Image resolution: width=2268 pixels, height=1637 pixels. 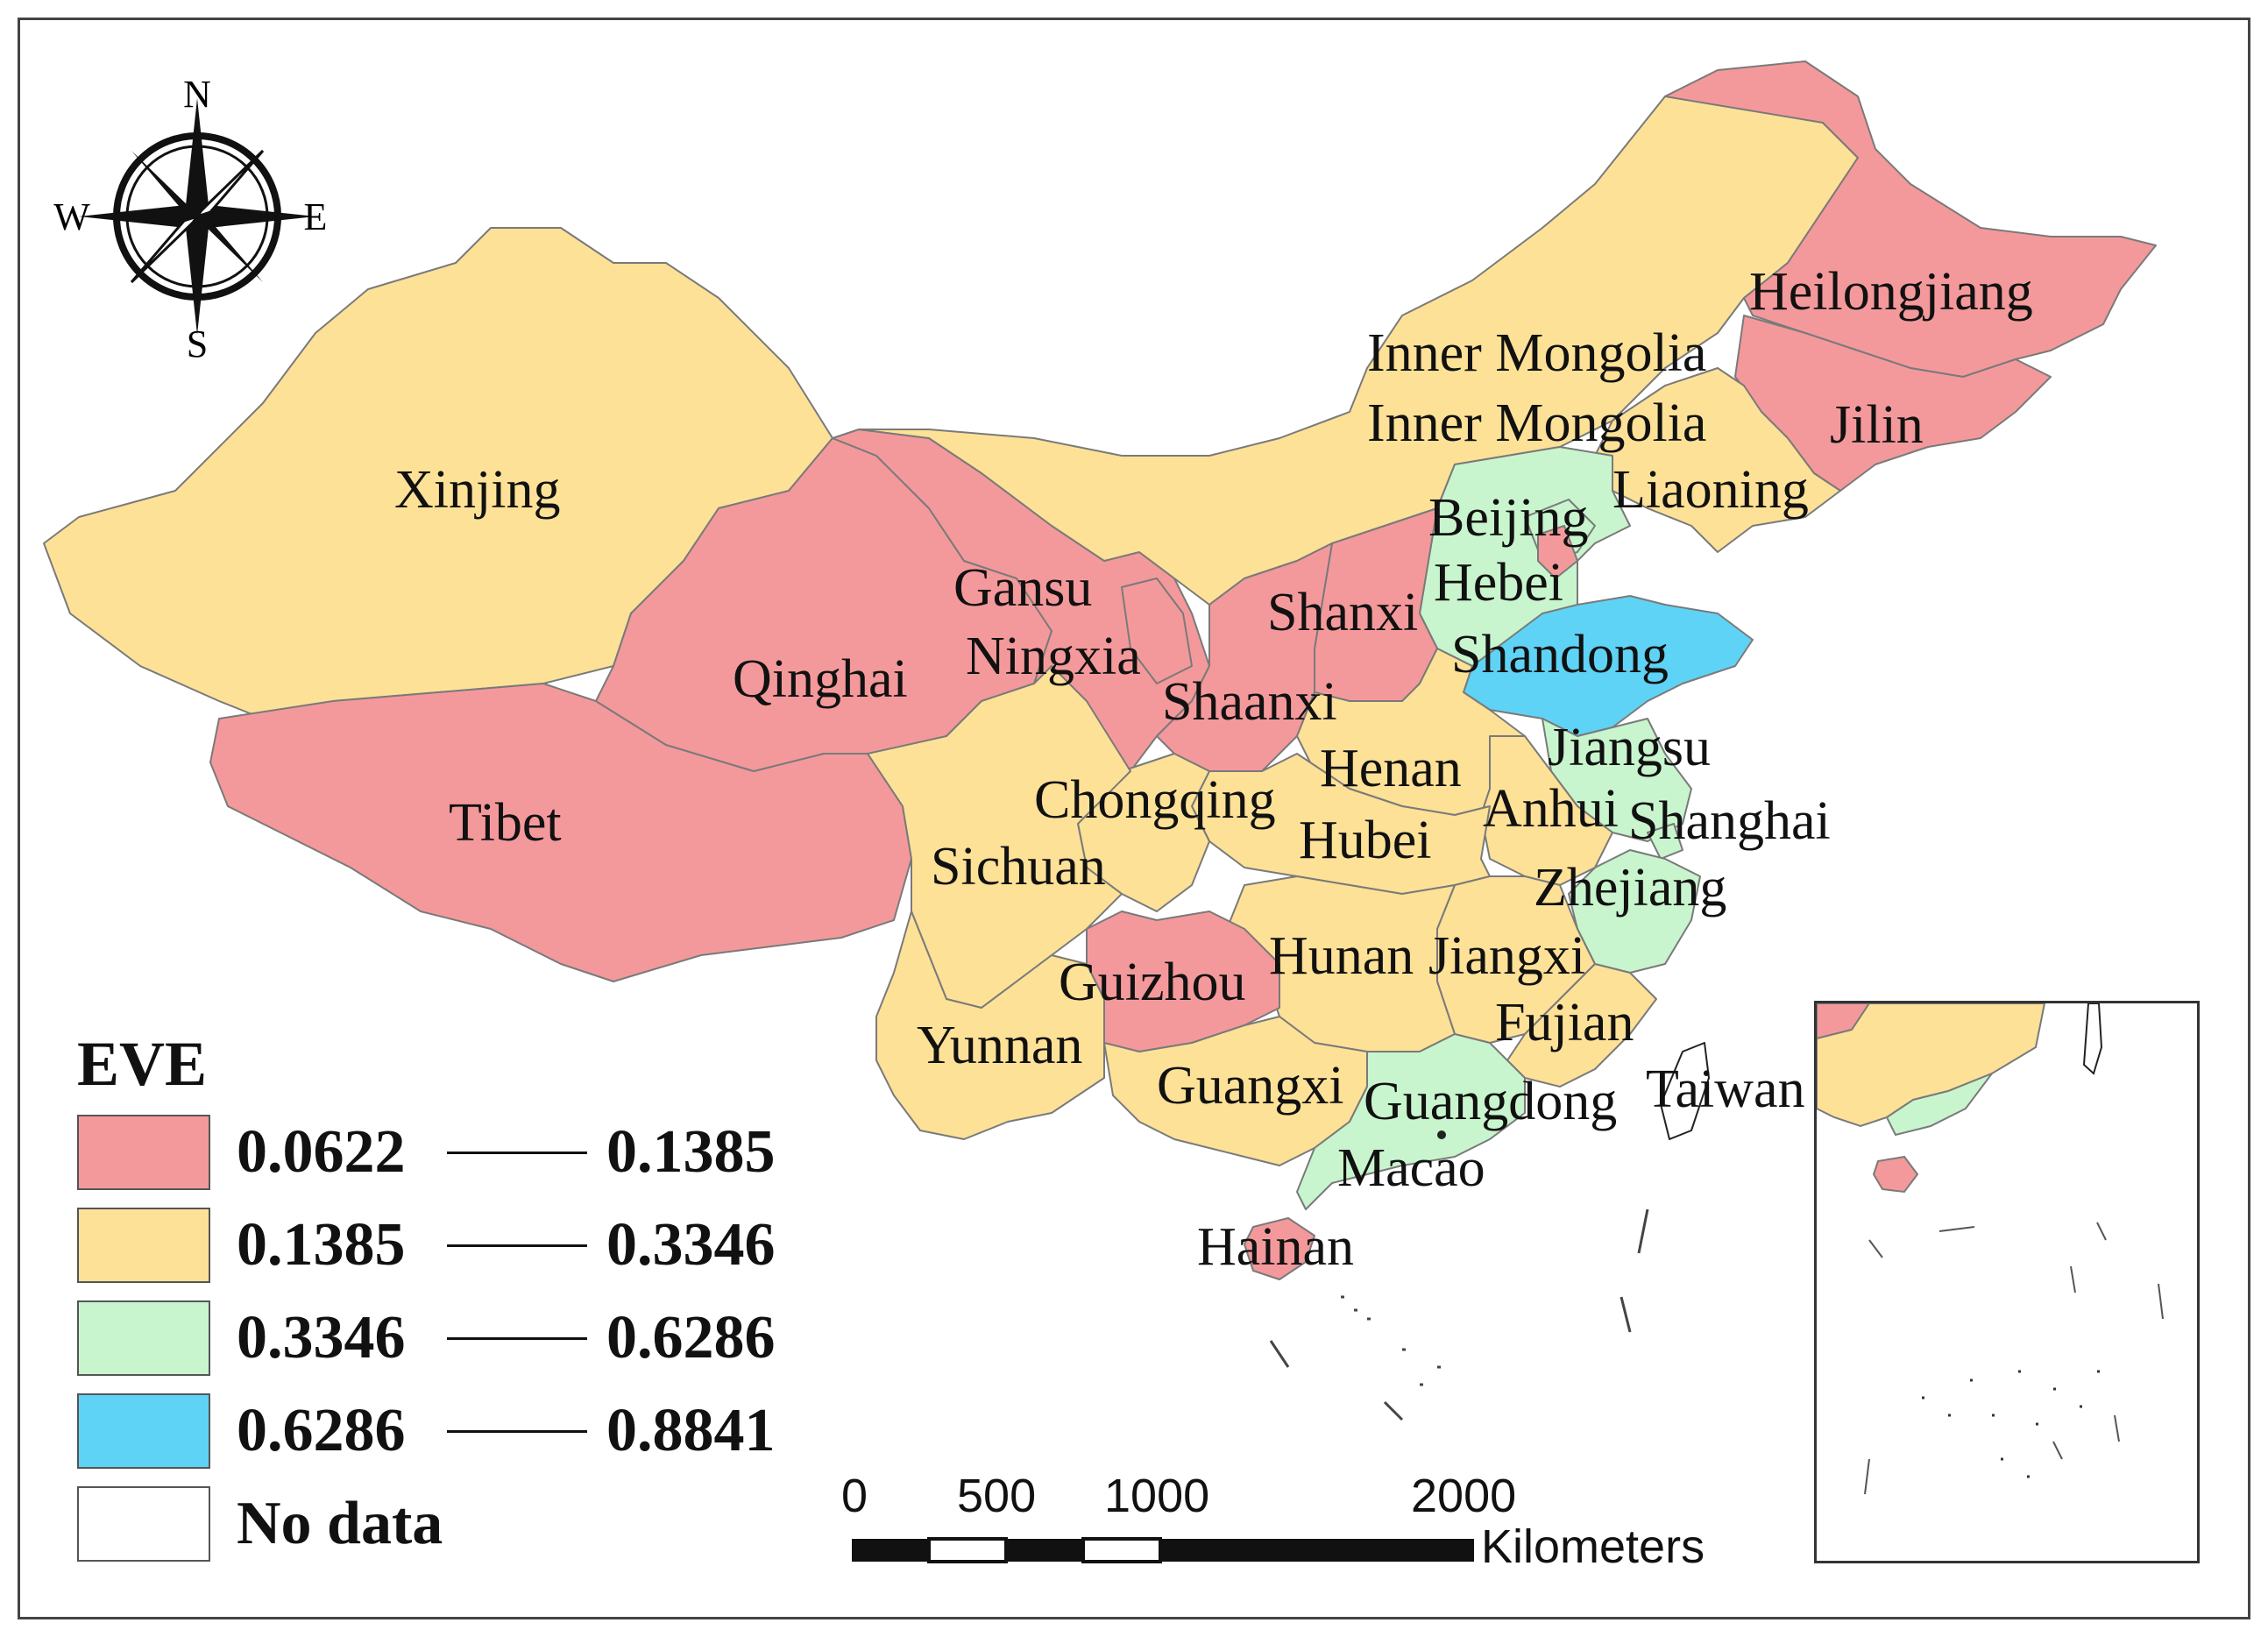 I want to click on label-hunan: Hunan, so click(x=1341, y=956).